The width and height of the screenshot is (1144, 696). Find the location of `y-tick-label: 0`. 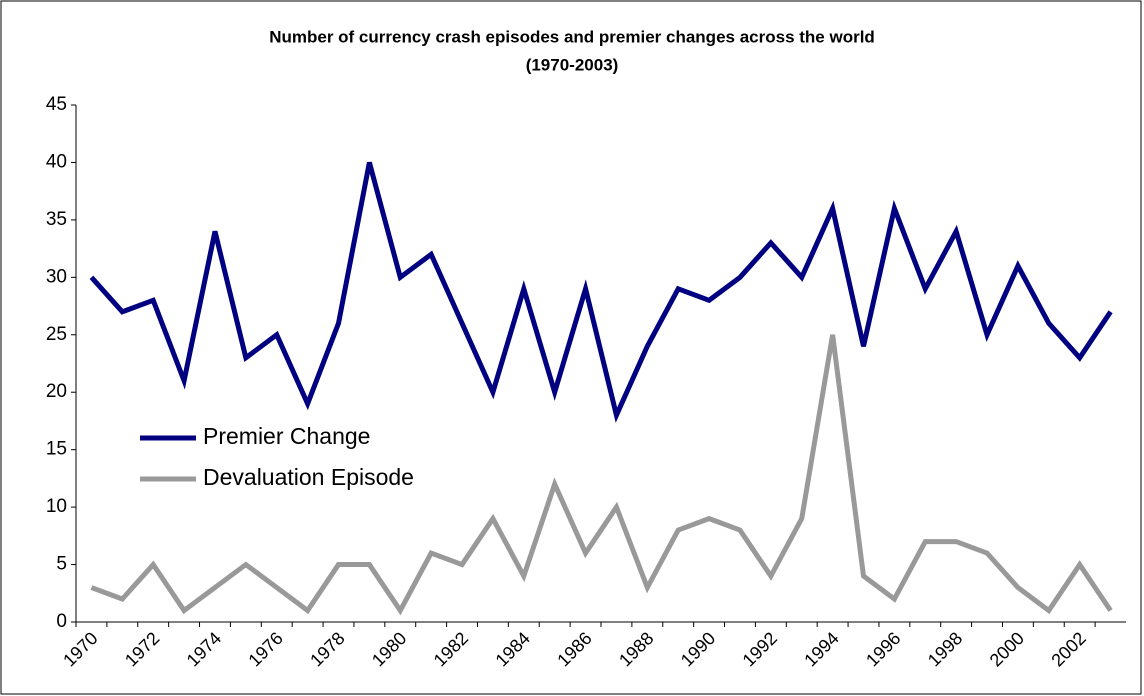

y-tick-label: 0 is located at coordinates (61, 621).